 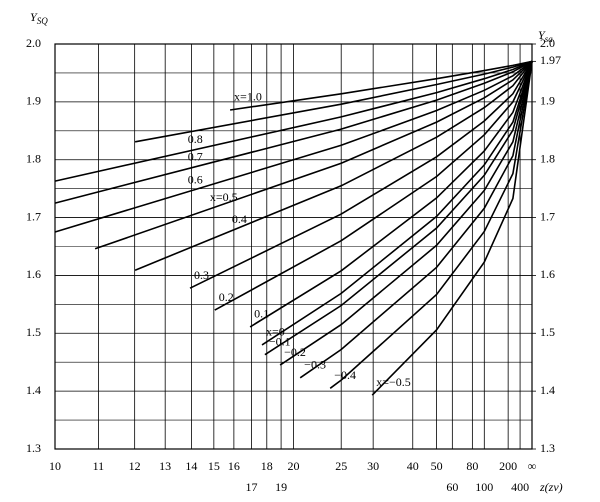 I want to click on y2-tick-label: 1.3, so click(x=547, y=448).